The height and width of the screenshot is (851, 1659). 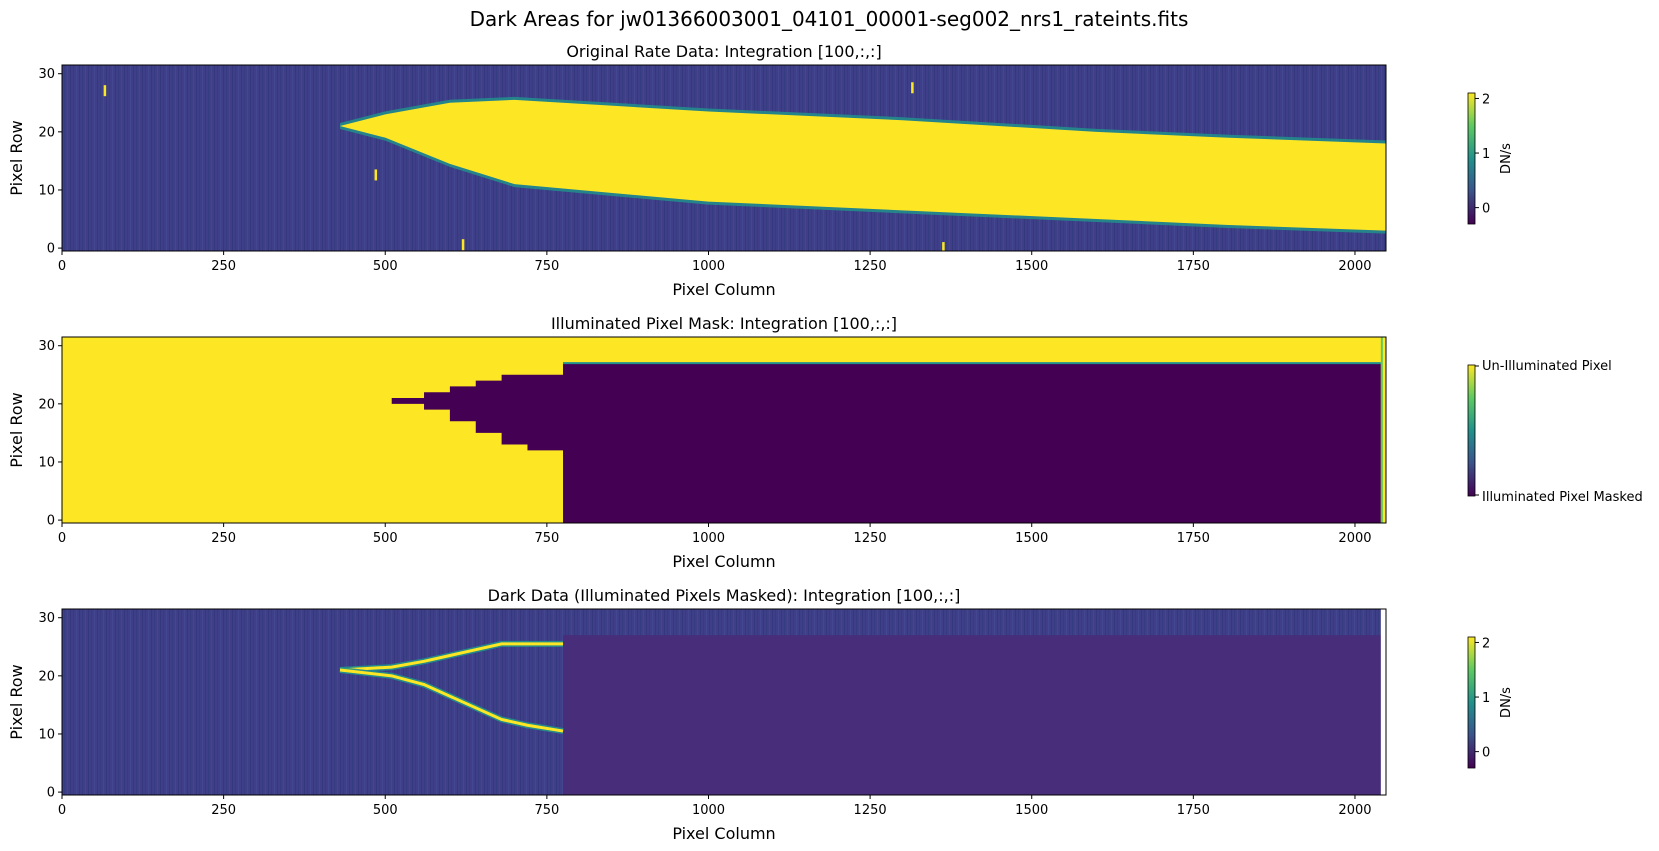 I want to click on masked-taper, so click(x=478, y=410).